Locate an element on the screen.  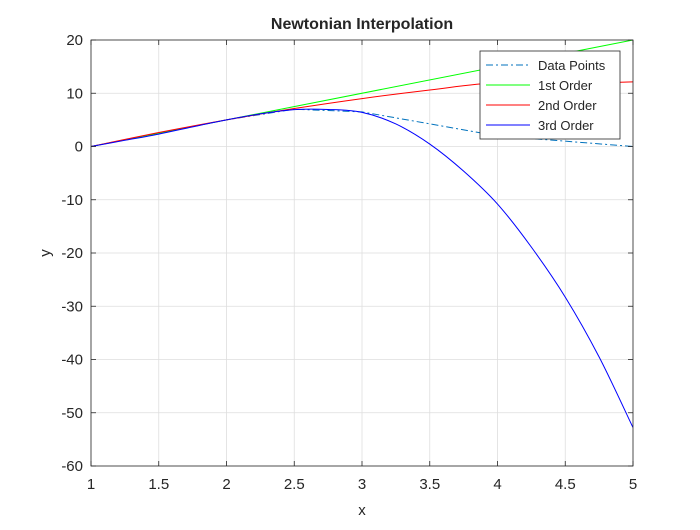
legend-label: 1st Order is located at coordinates (565, 85).